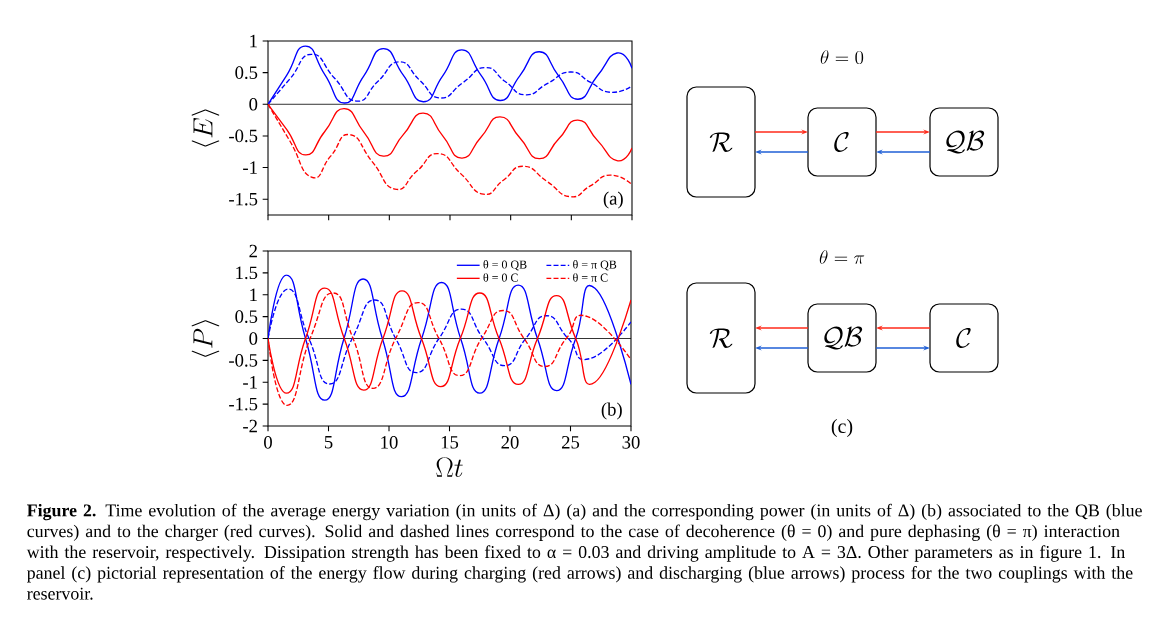  What do you see at coordinates (510, 442) in the screenshot?
I see `x-tick-label: 20` at bounding box center [510, 442].